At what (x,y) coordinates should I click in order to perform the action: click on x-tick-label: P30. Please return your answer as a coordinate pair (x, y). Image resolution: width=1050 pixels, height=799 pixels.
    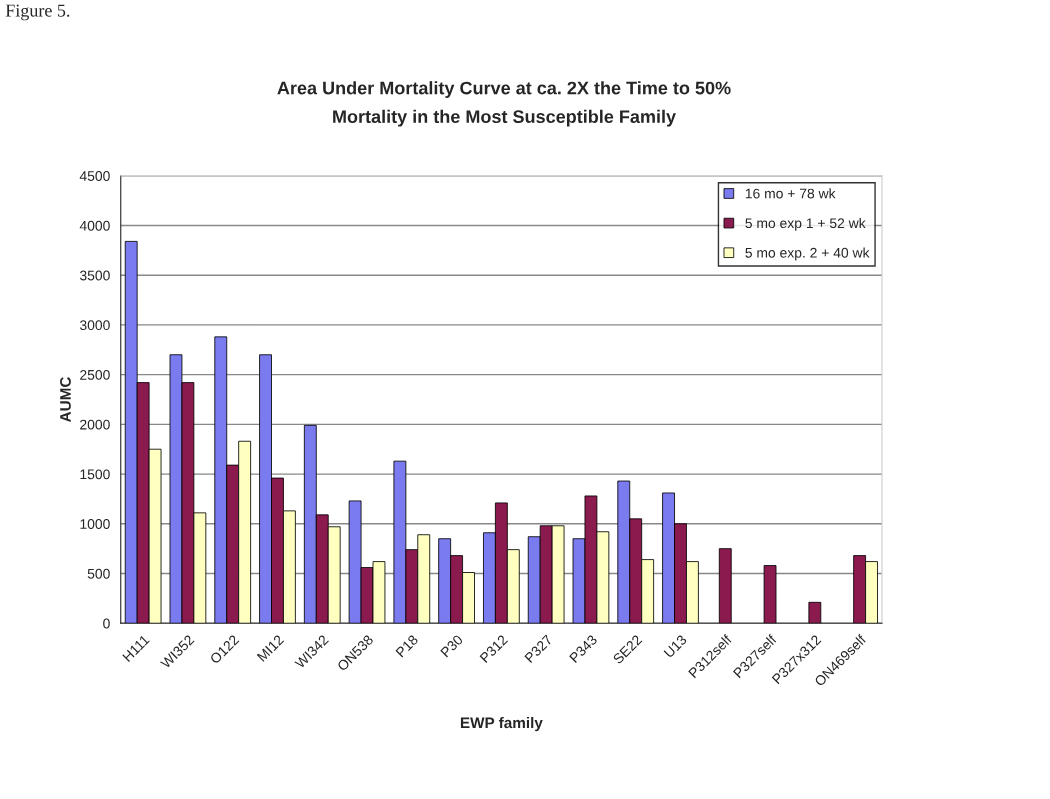
    Looking at the image, I should click on (452, 646).